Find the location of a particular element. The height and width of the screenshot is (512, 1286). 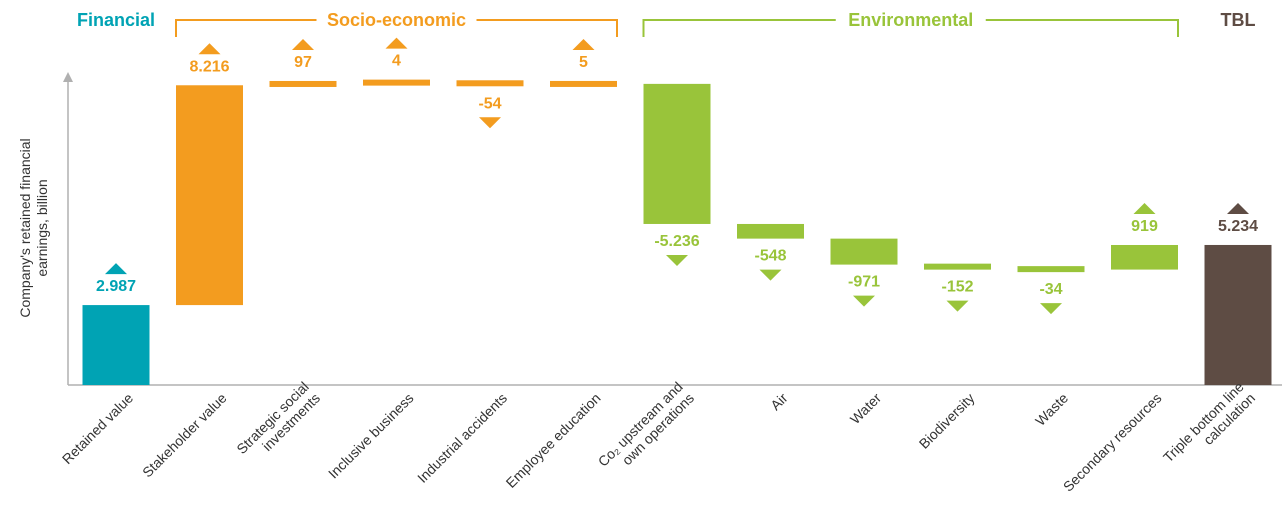

category-label: Secondary resources is located at coordinates (1112, 442).